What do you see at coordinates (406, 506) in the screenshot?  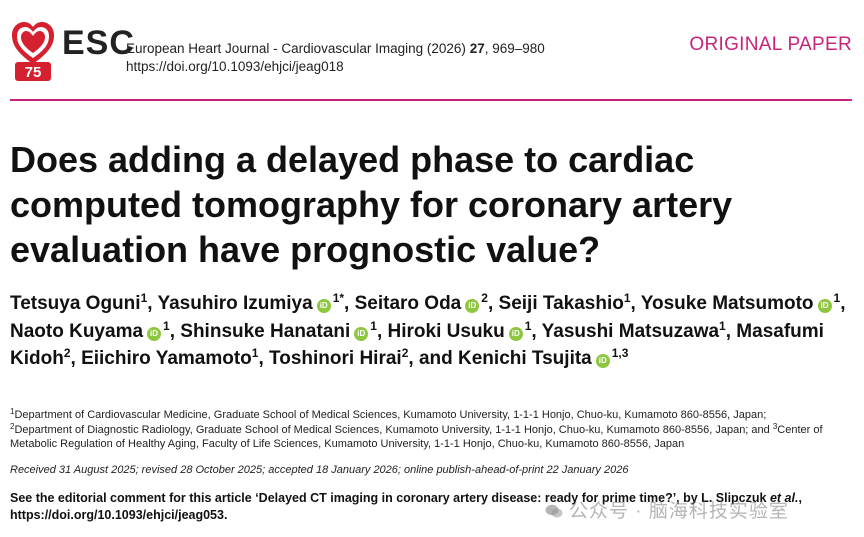 I see `editorial-doi-link: , https://doi.org/10.1093/ehjci/jeag053.` at bounding box center [406, 506].